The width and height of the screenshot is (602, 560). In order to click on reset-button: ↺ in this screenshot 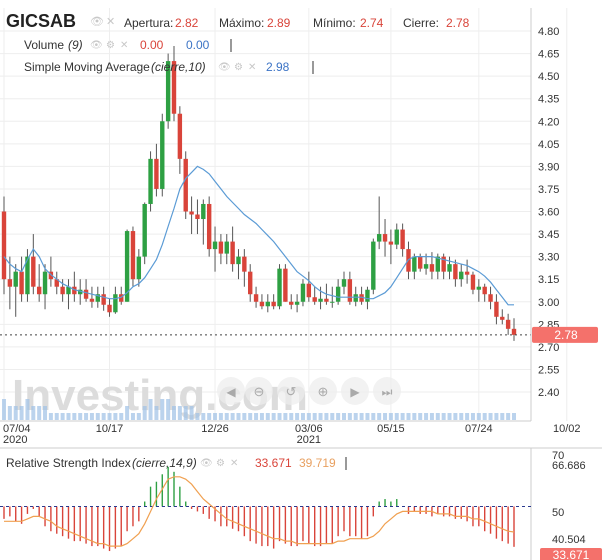, I will do `click(291, 391)`.